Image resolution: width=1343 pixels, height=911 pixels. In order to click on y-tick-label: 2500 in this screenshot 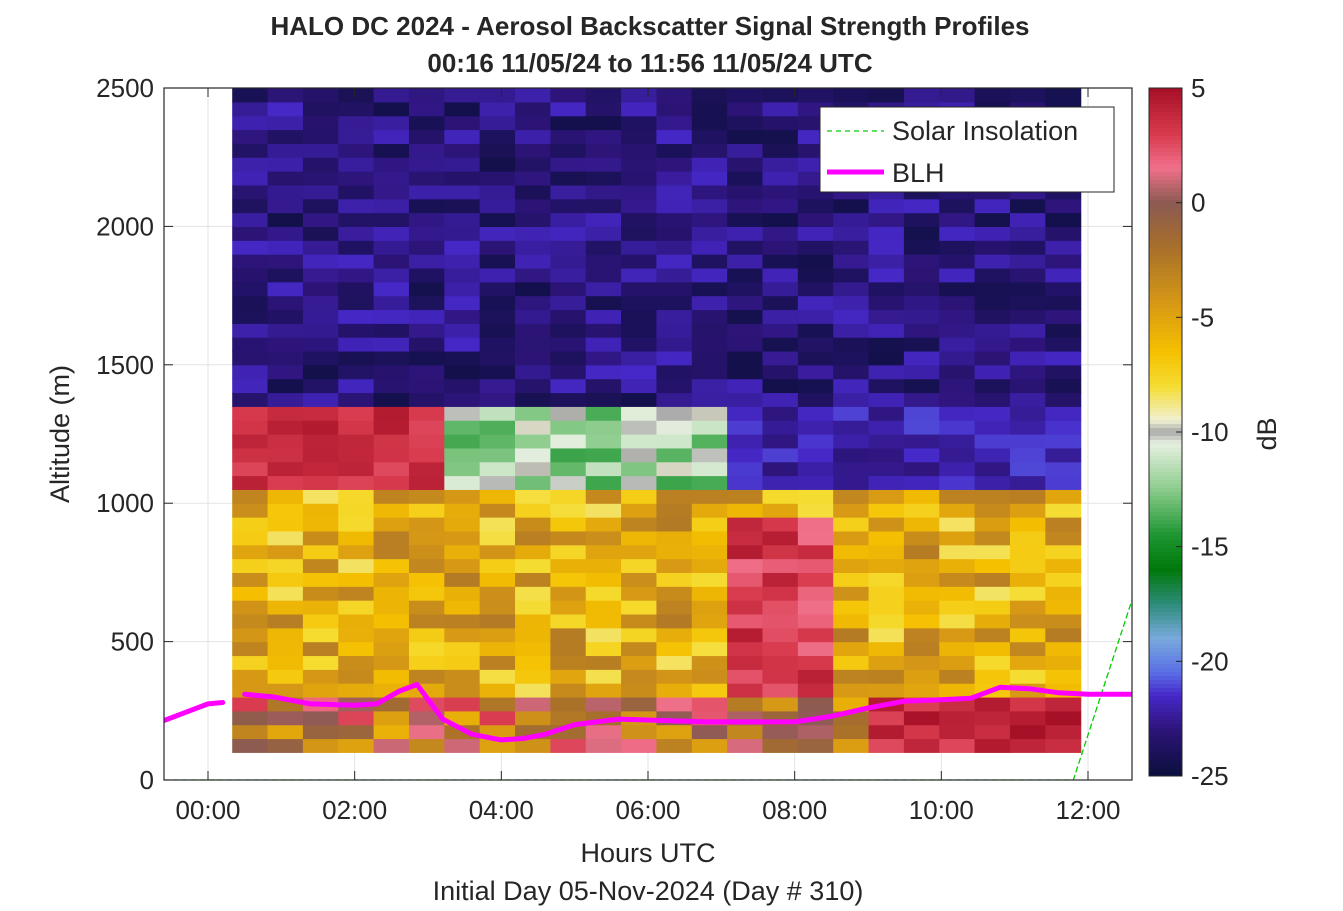, I will do `click(125, 88)`.